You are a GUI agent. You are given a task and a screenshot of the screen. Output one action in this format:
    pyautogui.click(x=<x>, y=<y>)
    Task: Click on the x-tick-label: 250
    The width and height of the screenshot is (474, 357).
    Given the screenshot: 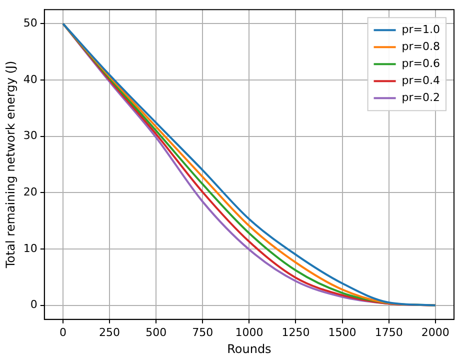 What is the action you would take?
    pyautogui.click(x=109, y=332)
    